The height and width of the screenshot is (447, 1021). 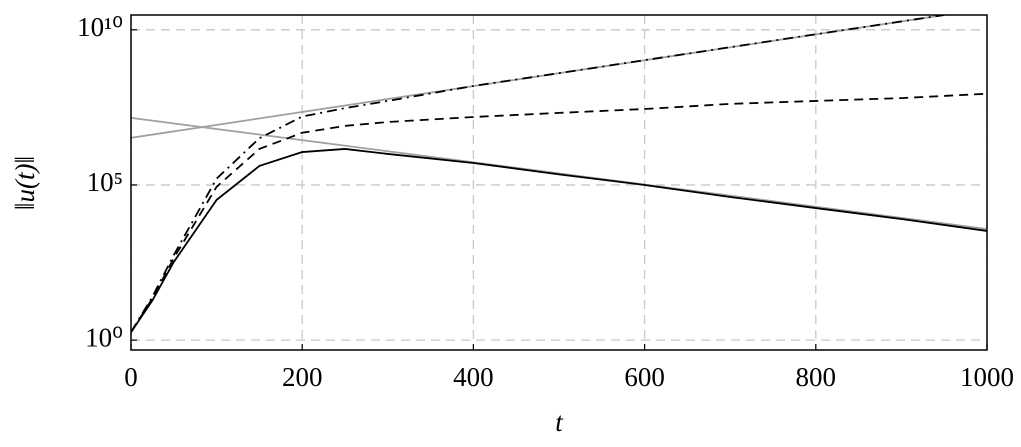 I want to click on x-tick-label: 400, so click(x=473, y=377).